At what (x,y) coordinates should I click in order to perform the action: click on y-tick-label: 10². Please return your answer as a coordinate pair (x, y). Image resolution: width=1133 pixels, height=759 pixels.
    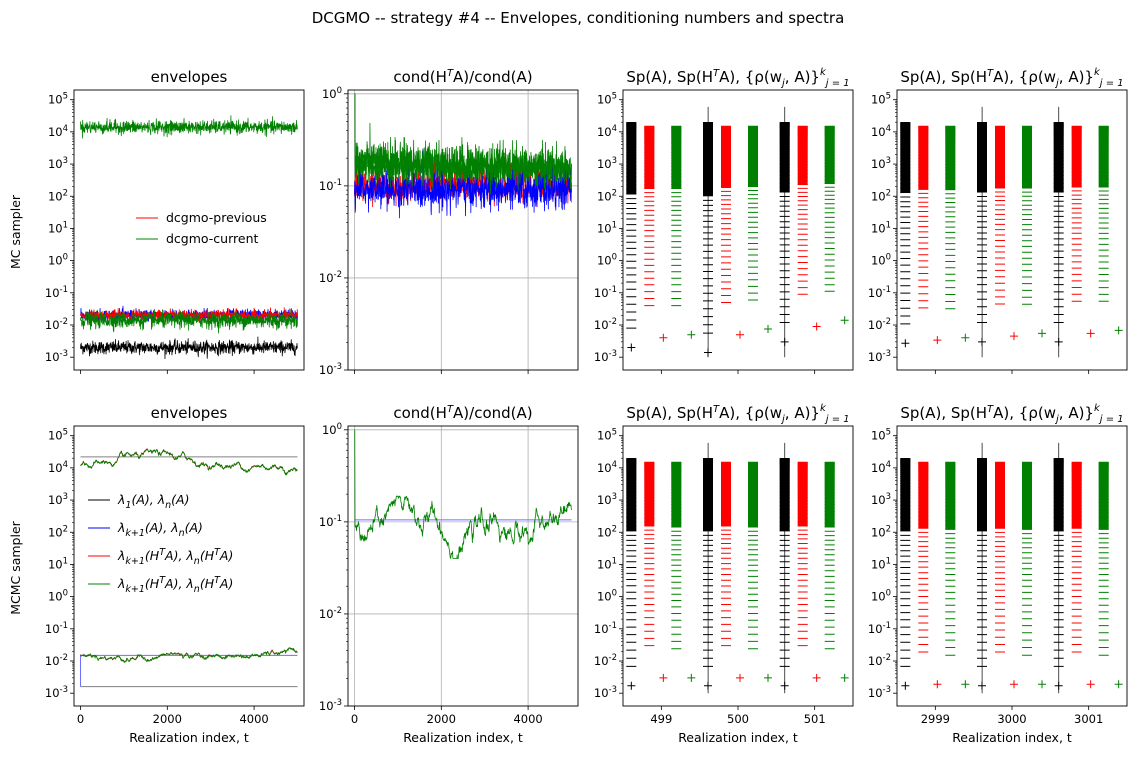
    Looking at the image, I should click on (607, 531).